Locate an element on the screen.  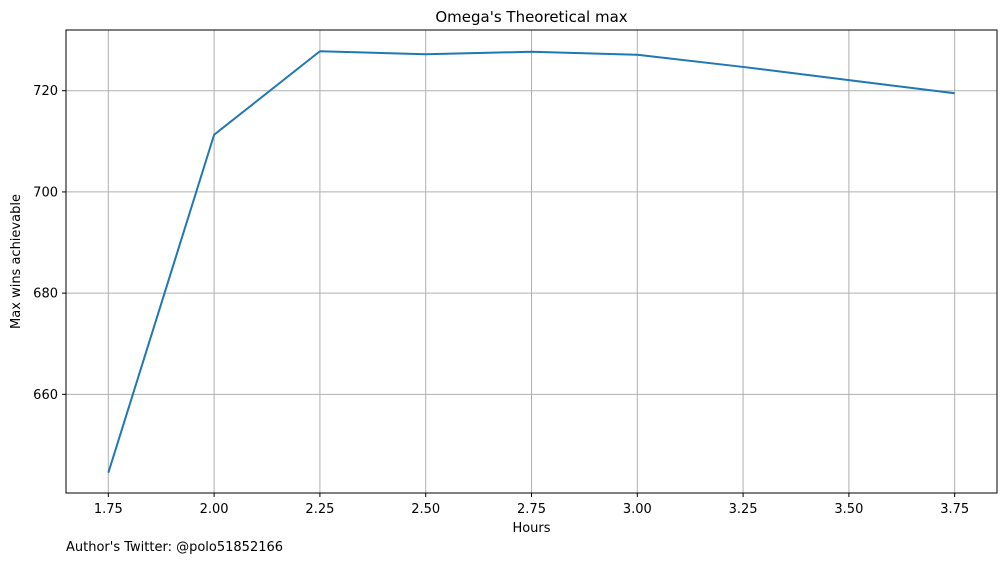
x-tick-label: 3.00 is located at coordinates (637, 509).